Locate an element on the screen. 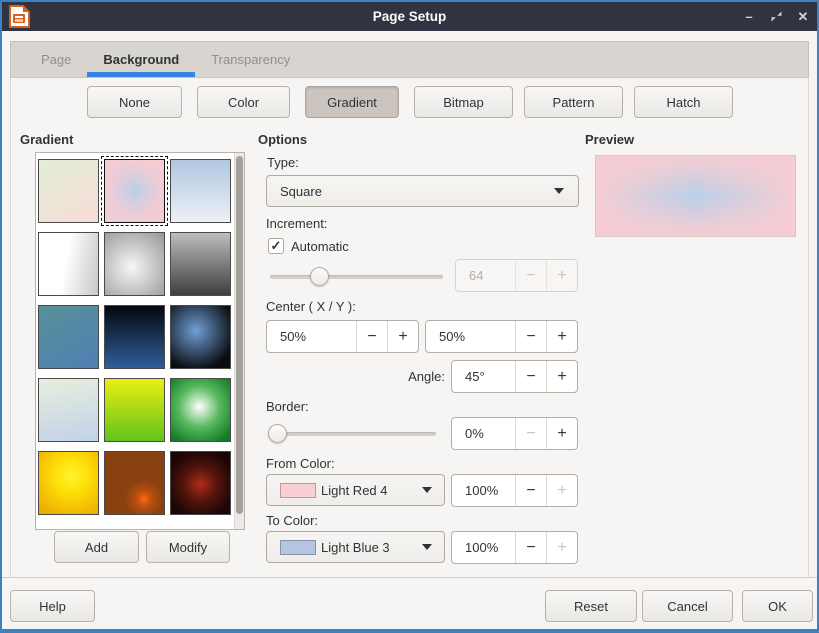  from-percent-increment-button: + is located at coordinates (561, 490).